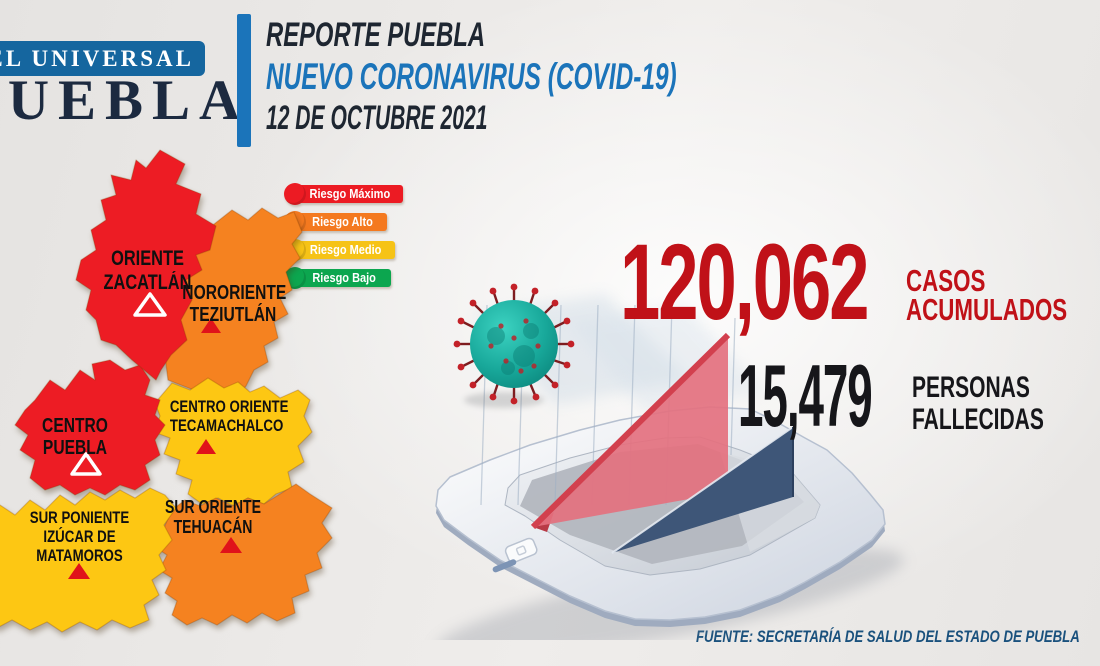 The height and width of the screenshot is (666, 1100). I want to click on map-region-zacatlan, so click(146, 265).